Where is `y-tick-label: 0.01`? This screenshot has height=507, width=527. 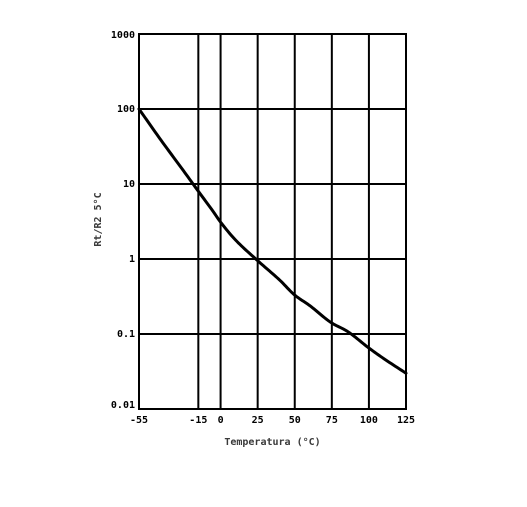 y-tick-label: 0.01 is located at coordinates (123, 405).